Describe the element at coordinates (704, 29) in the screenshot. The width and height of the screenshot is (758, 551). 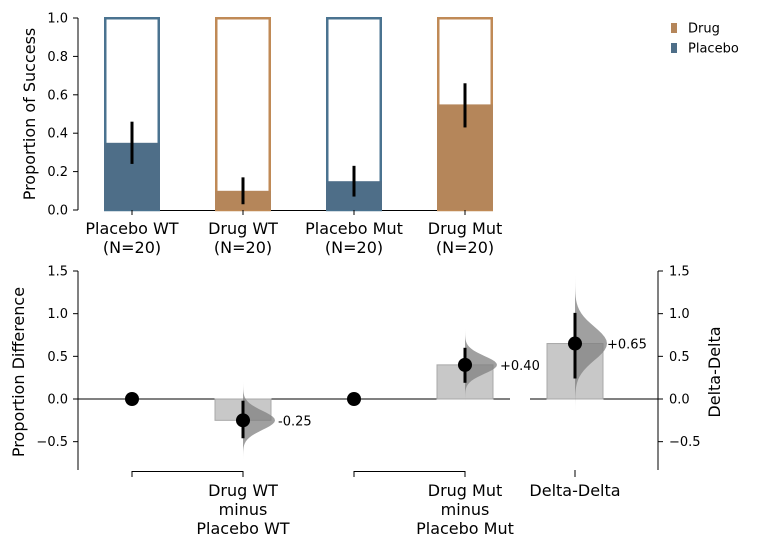
I see `legend-label-0: Drug` at that location.